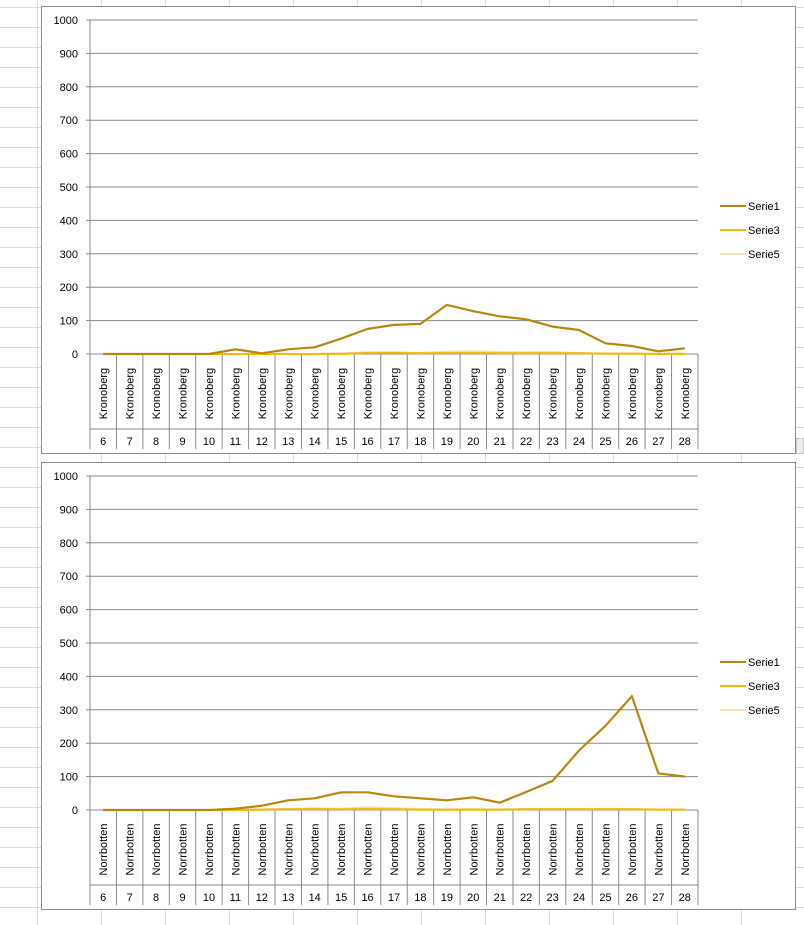 This screenshot has width=804, height=925. What do you see at coordinates (632, 898) in the screenshot?
I see `week-label: 26` at bounding box center [632, 898].